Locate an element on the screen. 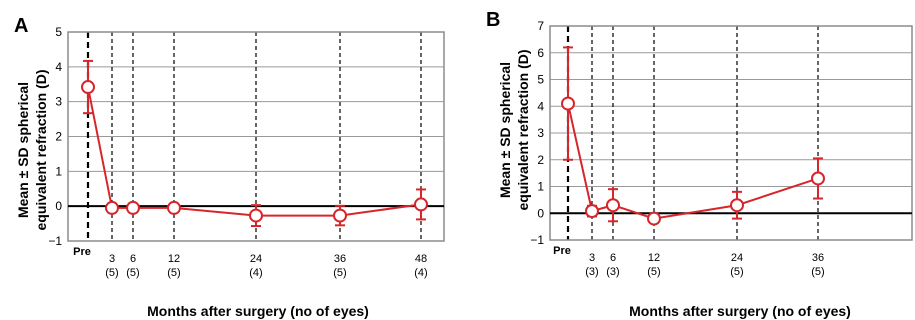 This screenshot has height=320, width=915. y-tick-label-b: 4 is located at coordinates (540, 106).